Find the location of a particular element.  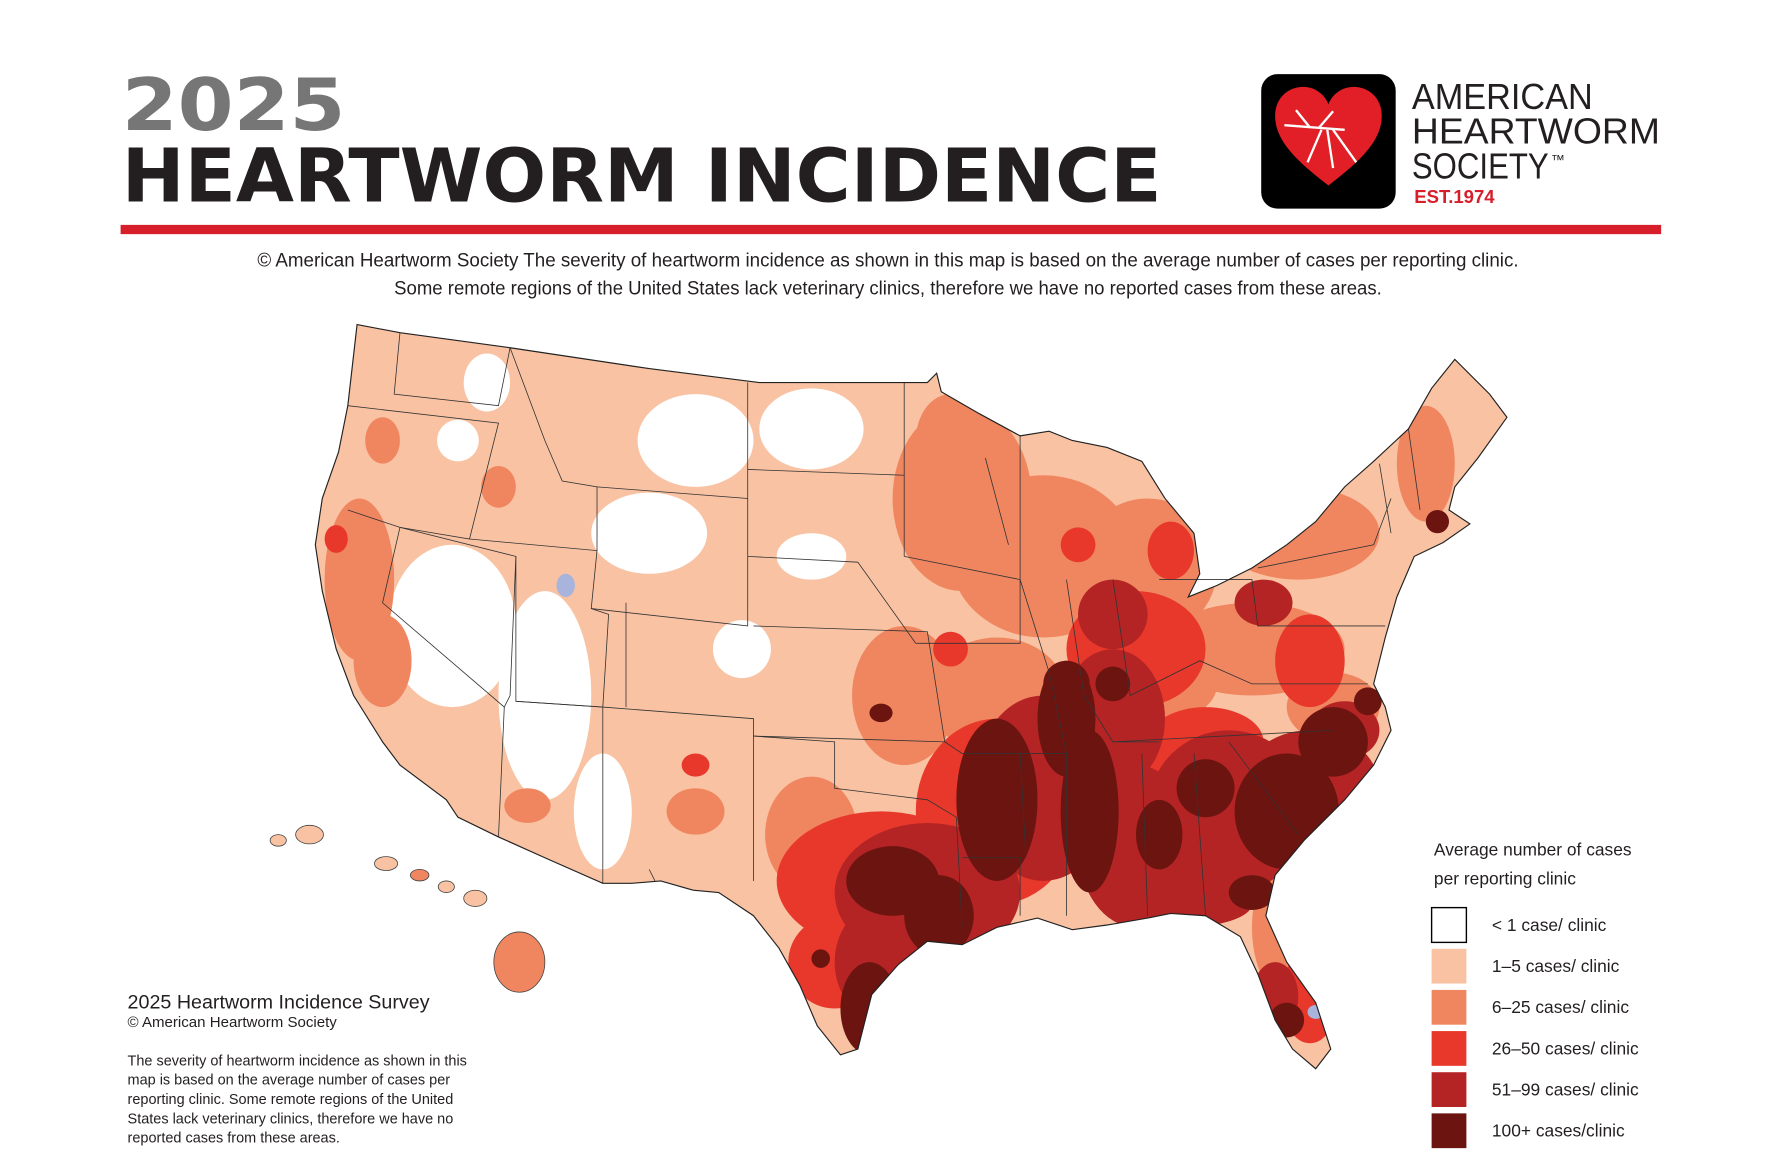

hawaii is located at coordinates (407, 908).